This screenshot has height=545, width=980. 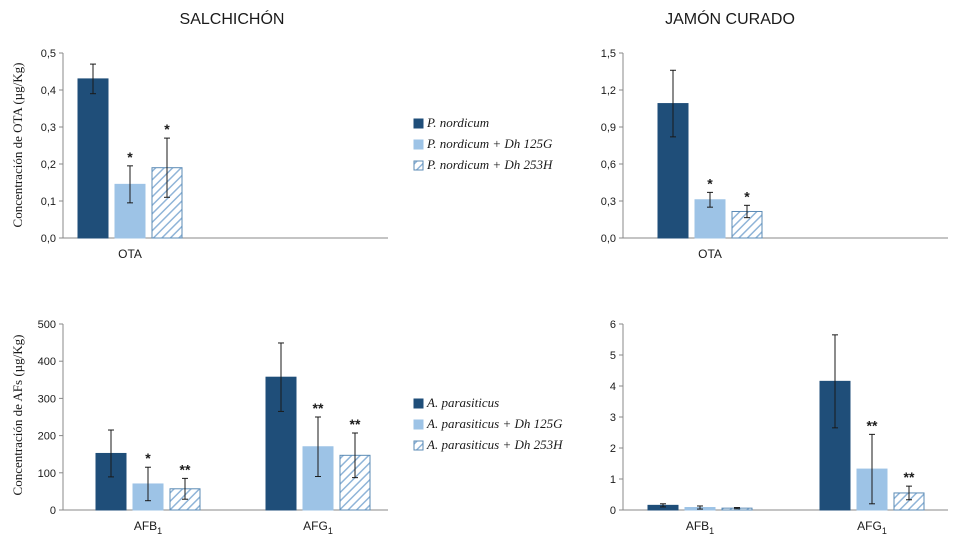 I want to click on y-tick-label: 0,1, so click(x=48, y=202).